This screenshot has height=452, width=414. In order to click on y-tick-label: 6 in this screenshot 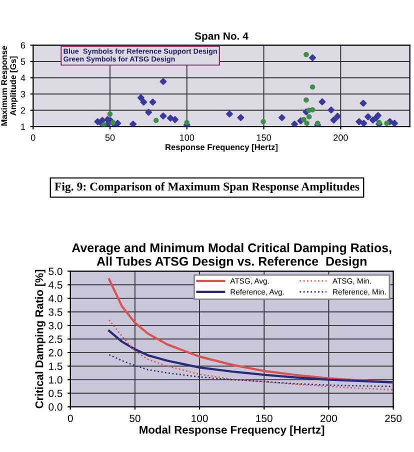, I will do `click(23, 45)`.